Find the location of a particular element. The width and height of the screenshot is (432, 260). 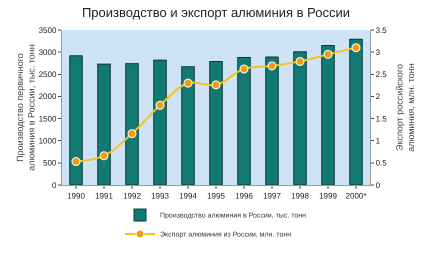

y-tick-label: 2000 is located at coordinates (47, 97).